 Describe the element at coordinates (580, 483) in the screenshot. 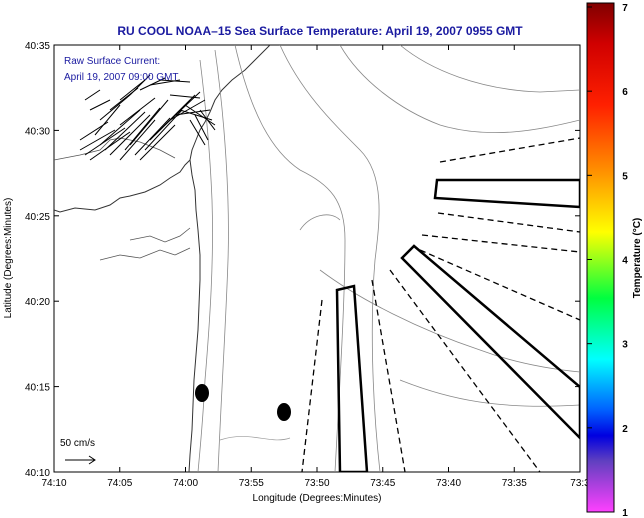

I see `x-tick-label: 73:3` at that location.